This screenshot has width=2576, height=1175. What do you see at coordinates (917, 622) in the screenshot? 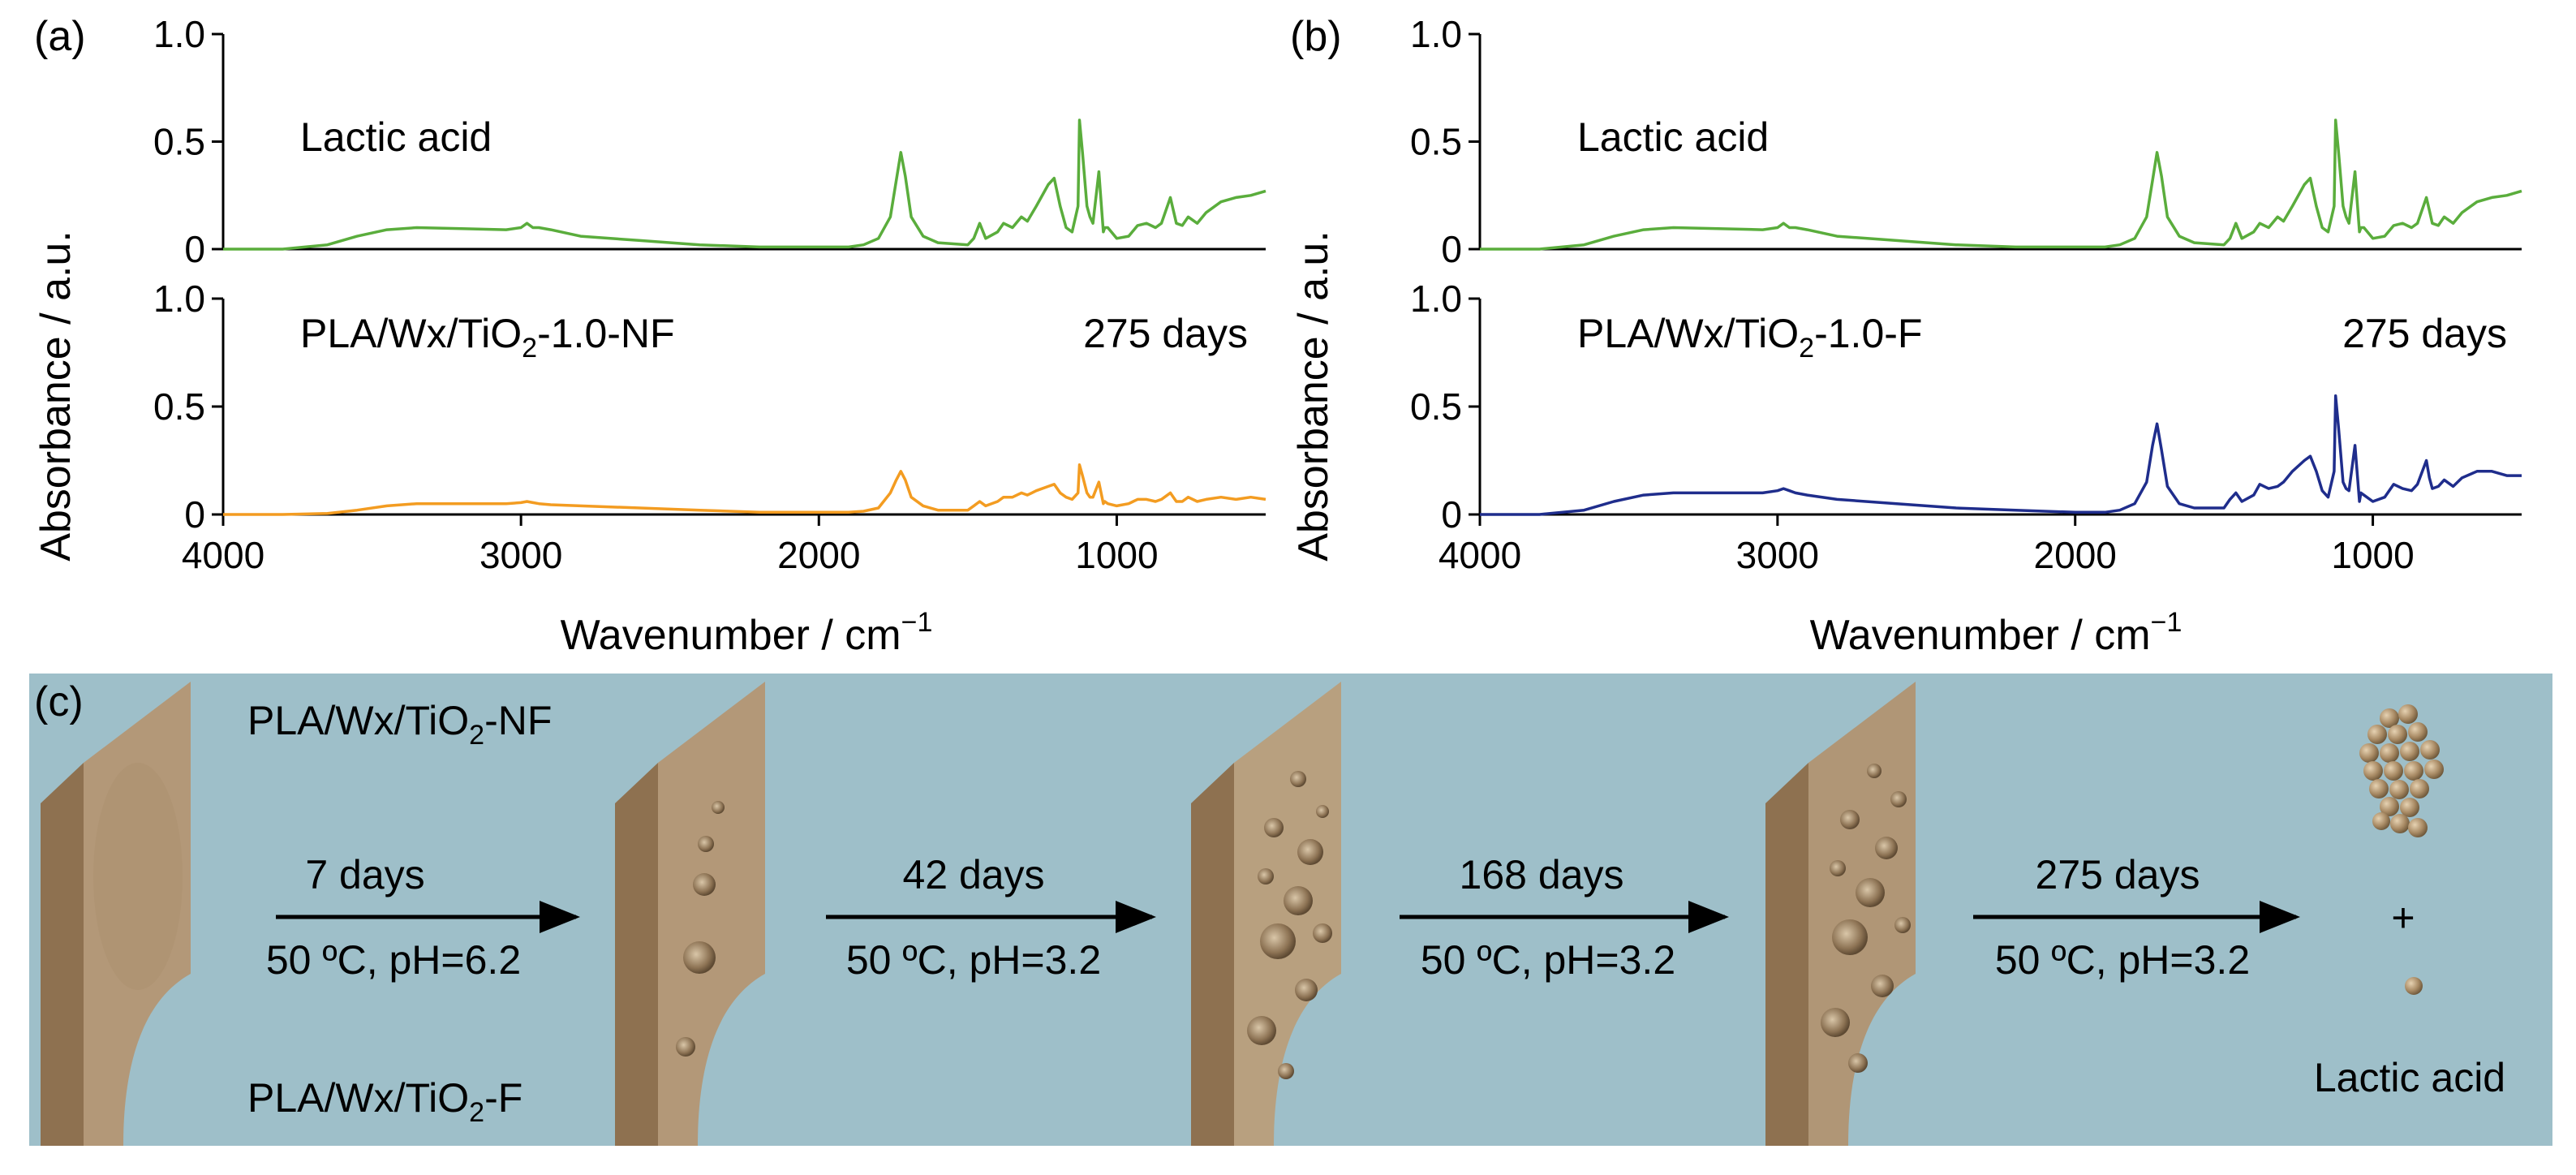
I see `panel-a-xlabel-sup: −1` at bounding box center [917, 622].